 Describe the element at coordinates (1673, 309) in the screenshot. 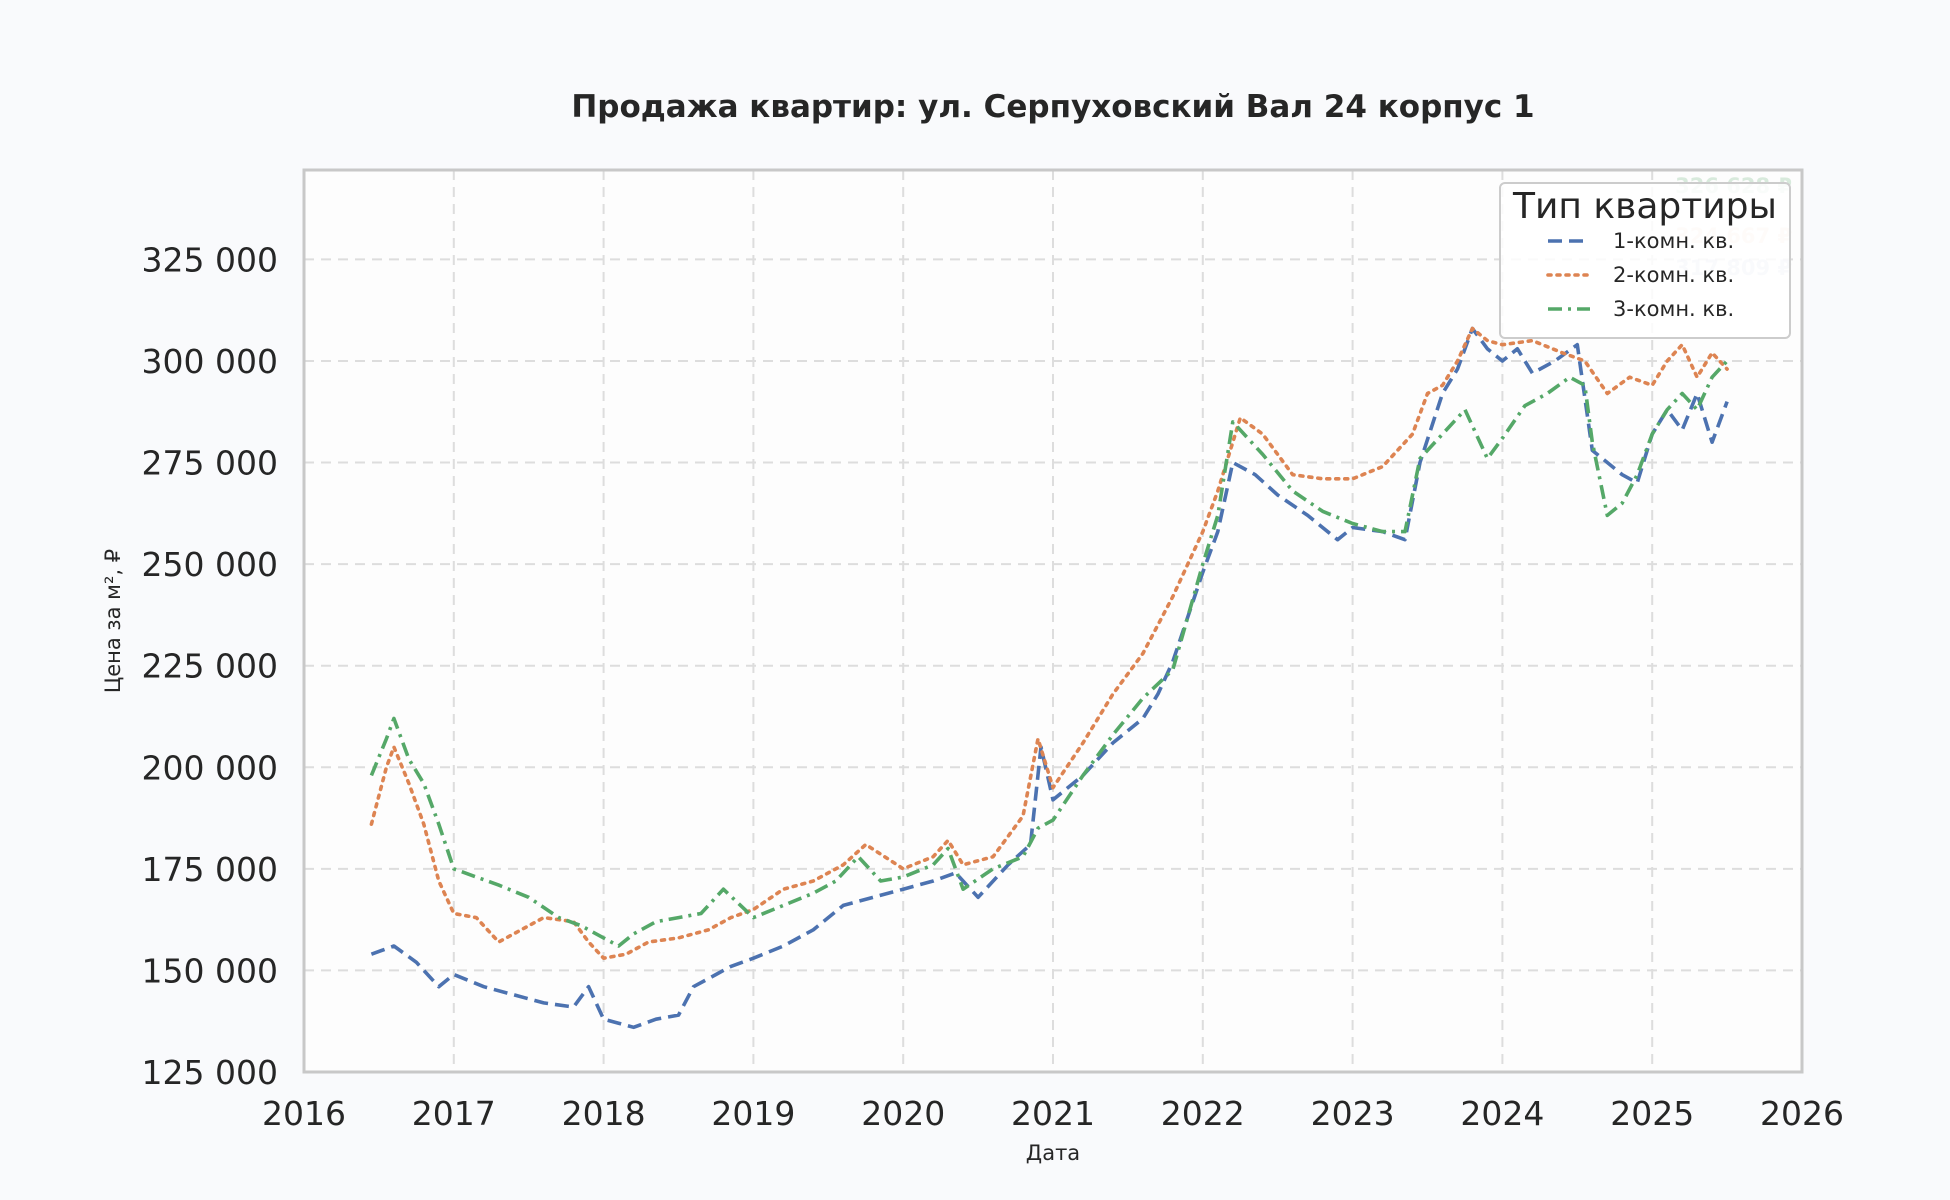

I see `legend-entry: 3-комн. кв.` at that location.